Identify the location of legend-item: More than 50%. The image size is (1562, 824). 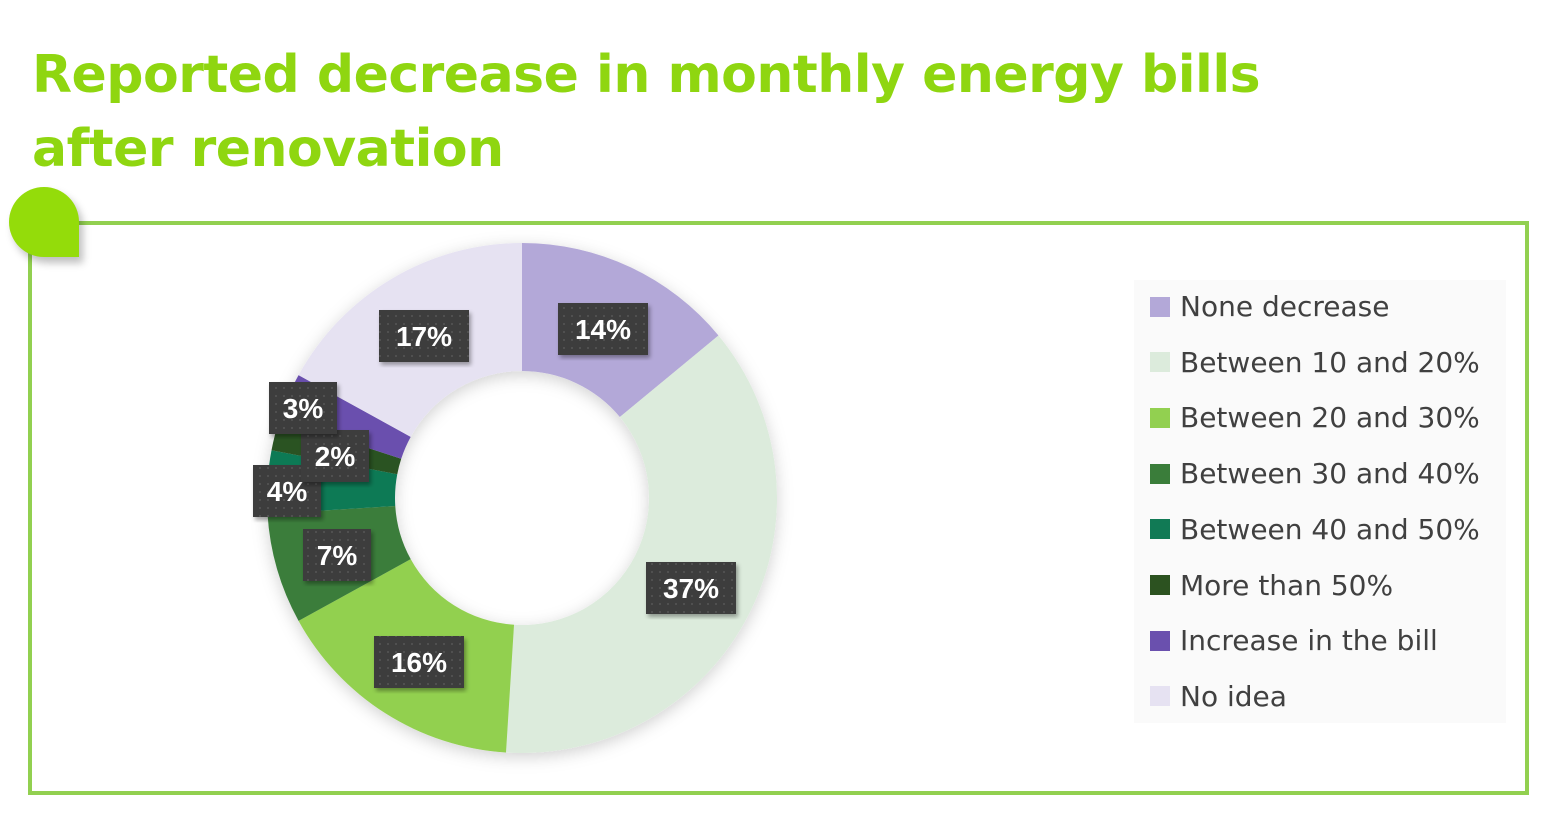
(1271, 585).